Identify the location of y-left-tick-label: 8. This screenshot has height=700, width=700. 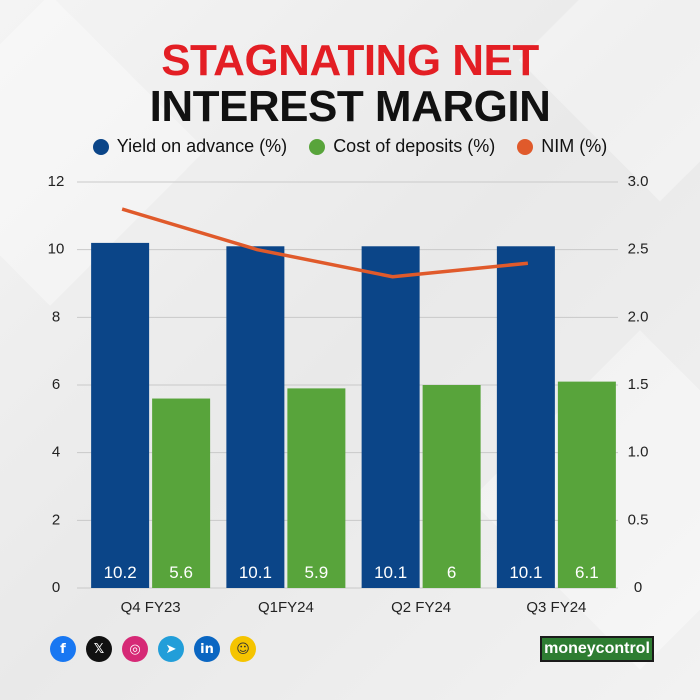
(56, 316).